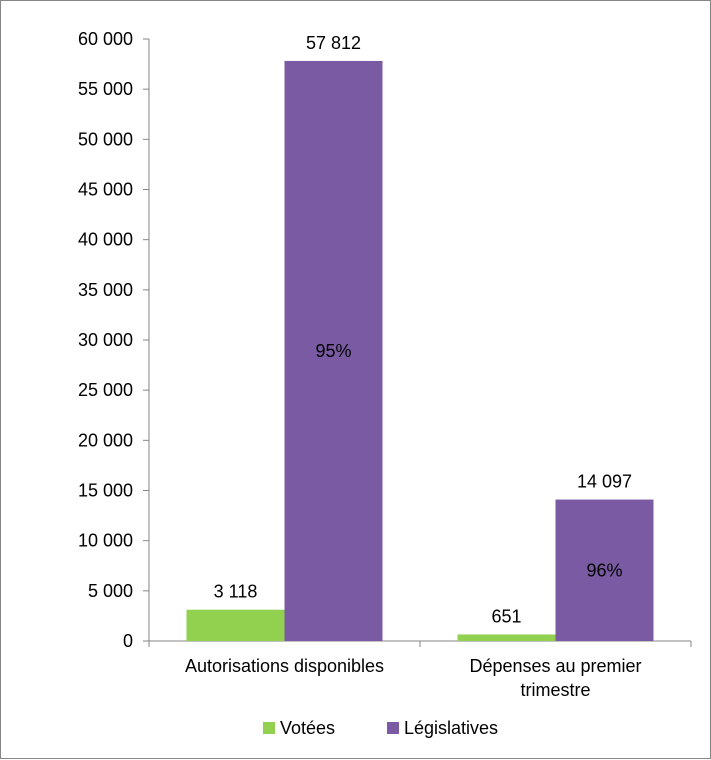 This screenshot has height=760, width=711. Describe the element at coordinates (284, 666) in the screenshot. I see `category-label: Autorisations disponibles` at that location.